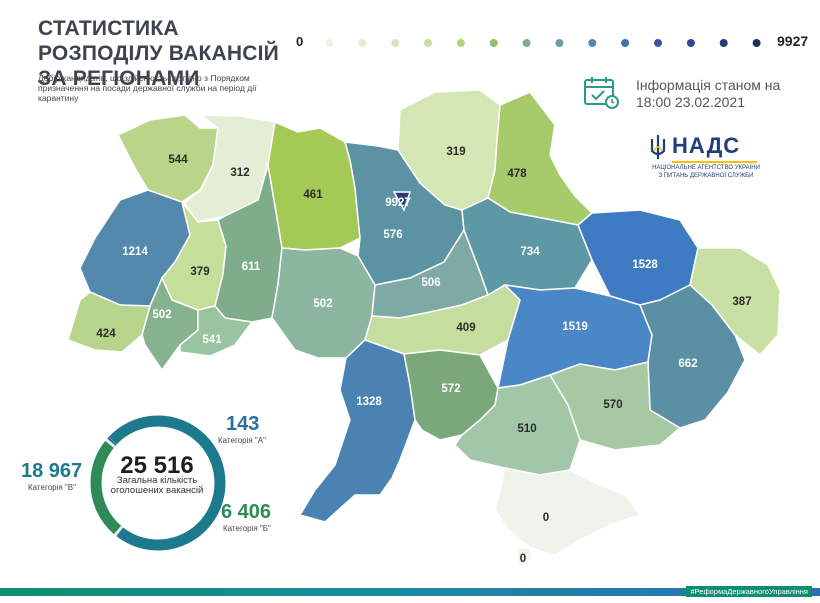 The image size is (820, 603). I want to click on donut-segment-b, so click(158, 483).